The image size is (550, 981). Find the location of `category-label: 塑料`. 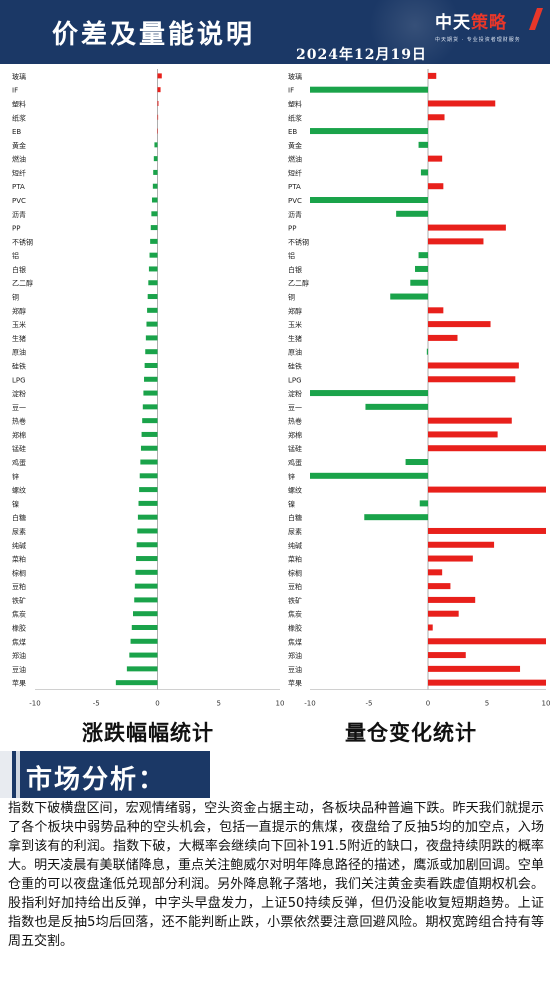

category-label: 塑料 is located at coordinates (295, 103).